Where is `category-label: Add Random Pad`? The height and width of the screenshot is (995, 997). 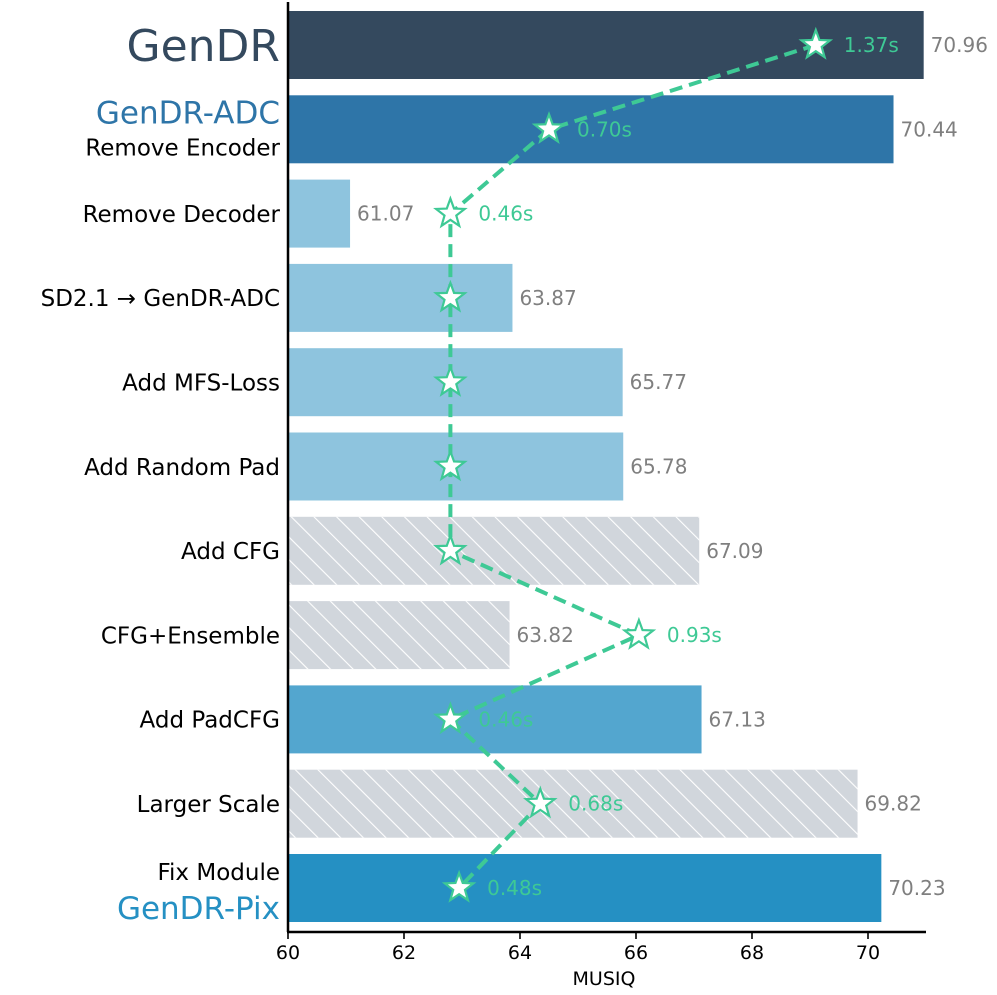
category-label: Add Random Pad is located at coordinates (182, 468).